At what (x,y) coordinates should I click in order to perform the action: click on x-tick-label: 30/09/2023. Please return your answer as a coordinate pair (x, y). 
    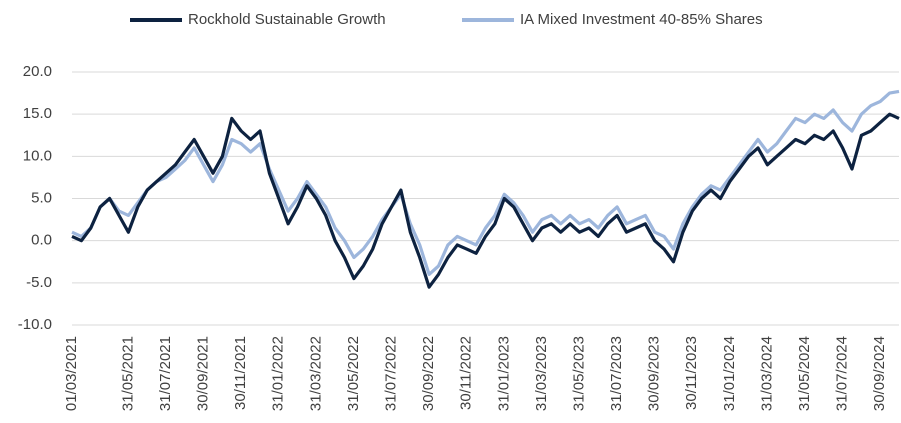
    Looking at the image, I should click on (654, 373).